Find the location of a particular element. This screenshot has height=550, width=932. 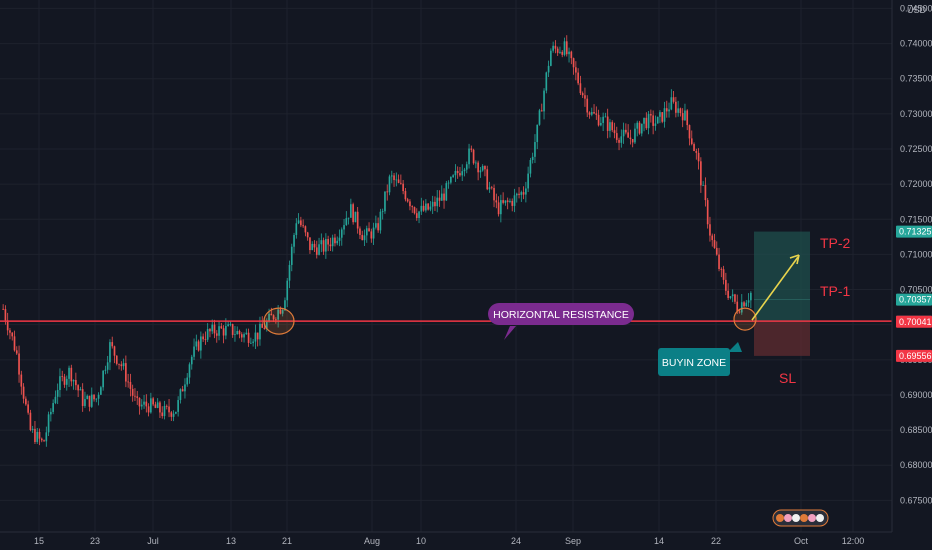

resistance-label-box is located at coordinates (561, 314).